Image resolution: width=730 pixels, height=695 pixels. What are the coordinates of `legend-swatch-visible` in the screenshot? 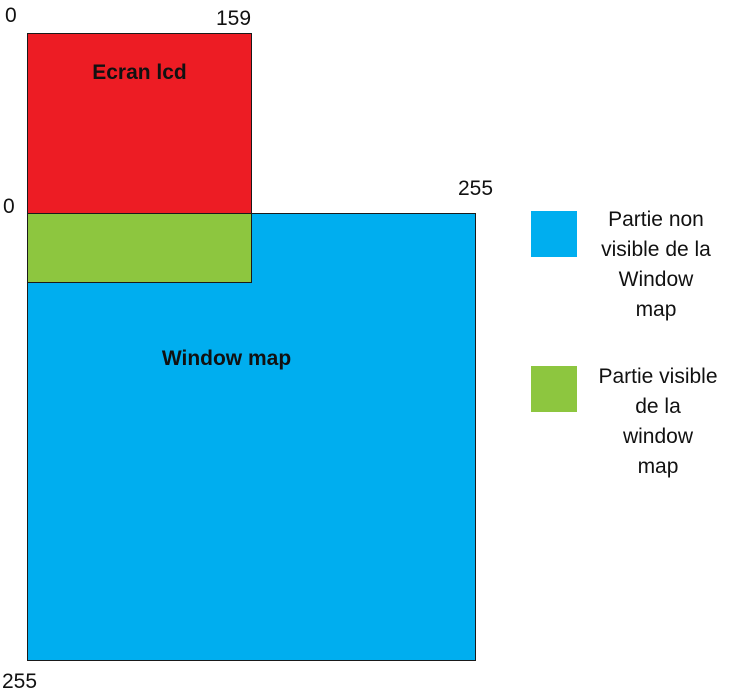 It's located at (554, 389).